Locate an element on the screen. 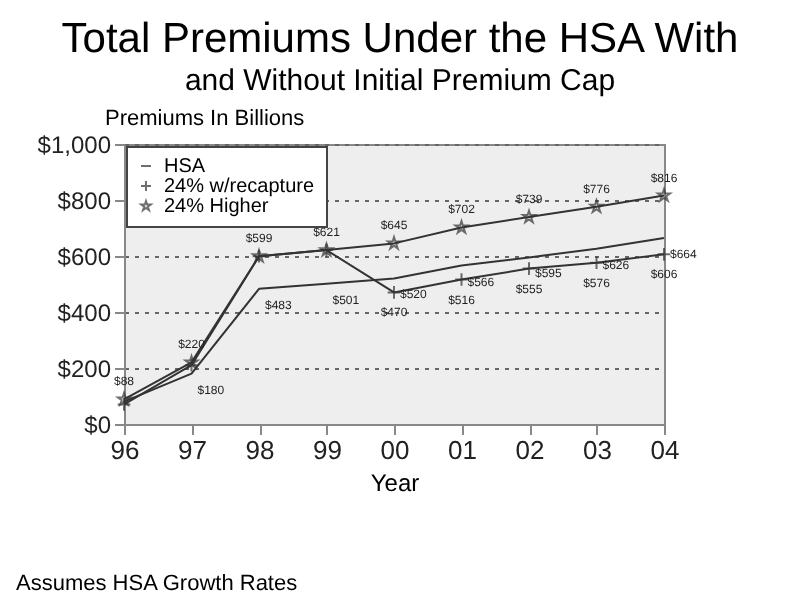 The height and width of the screenshot is (610, 800). x-axis-title: Year is located at coordinates (395, 483).